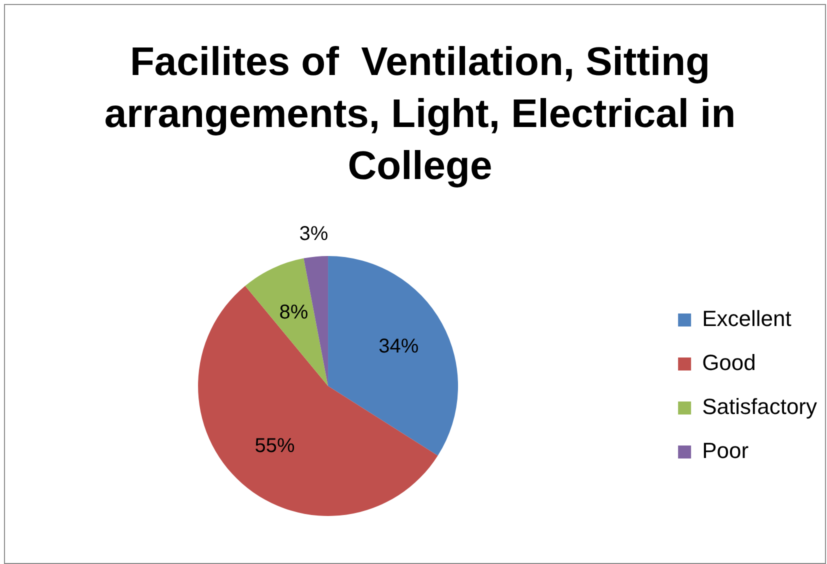  Describe the element at coordinates (725, 451) in the screenshot. I see `legend-label: Poor` at that location.